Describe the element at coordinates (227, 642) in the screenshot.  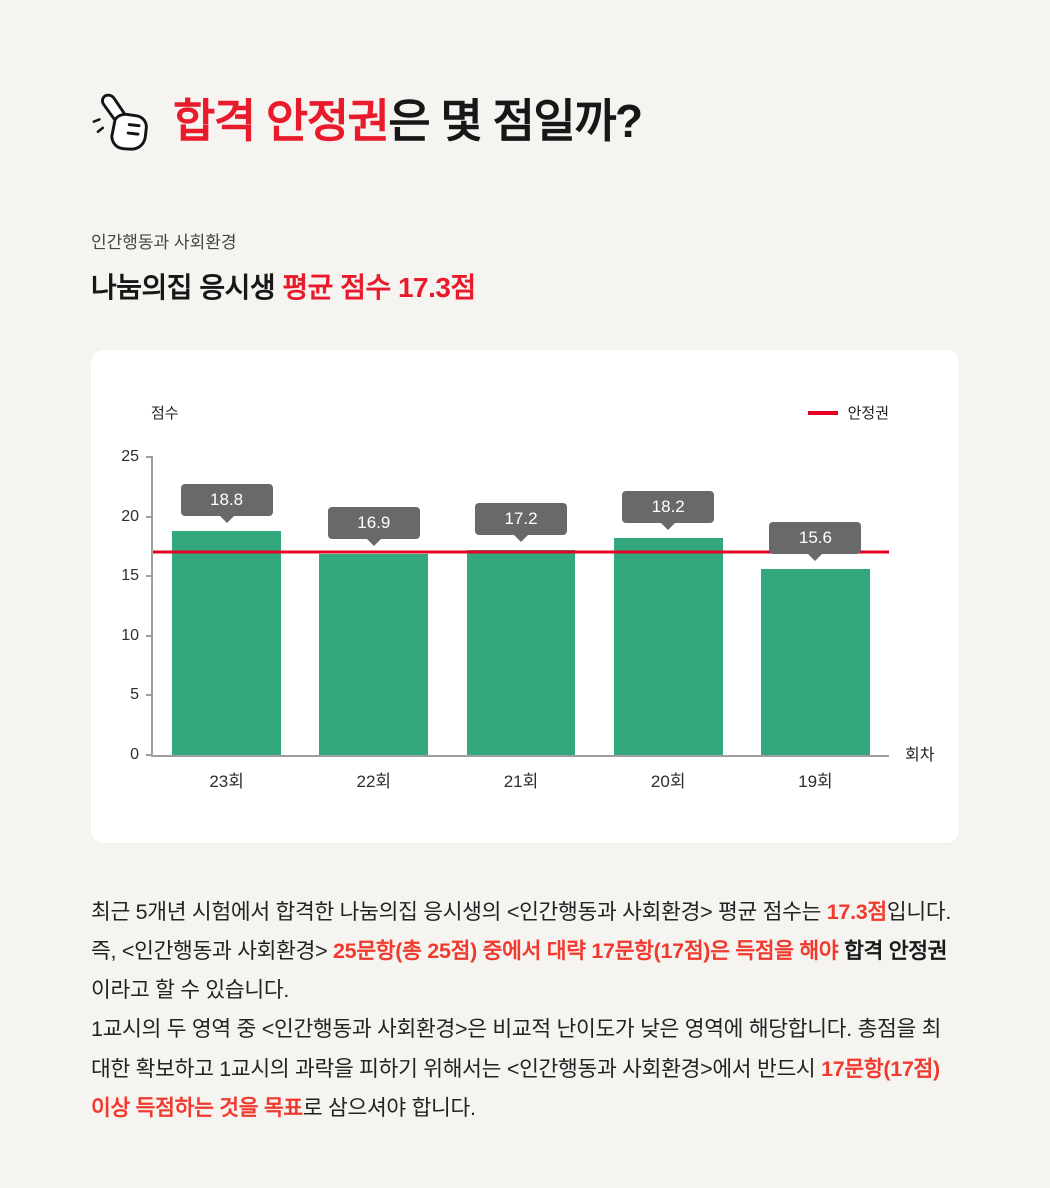
I see `bar-23회` at that location.